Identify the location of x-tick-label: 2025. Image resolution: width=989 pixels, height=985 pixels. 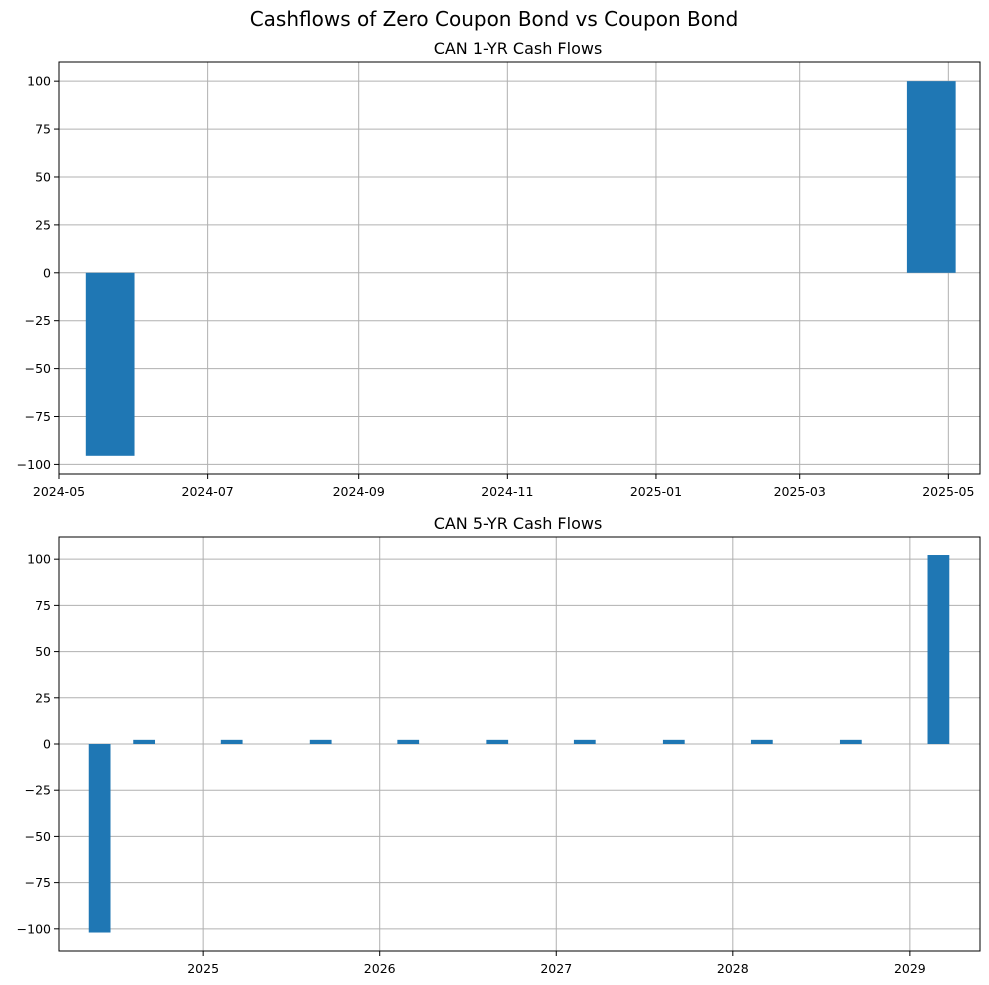
(203, 968).